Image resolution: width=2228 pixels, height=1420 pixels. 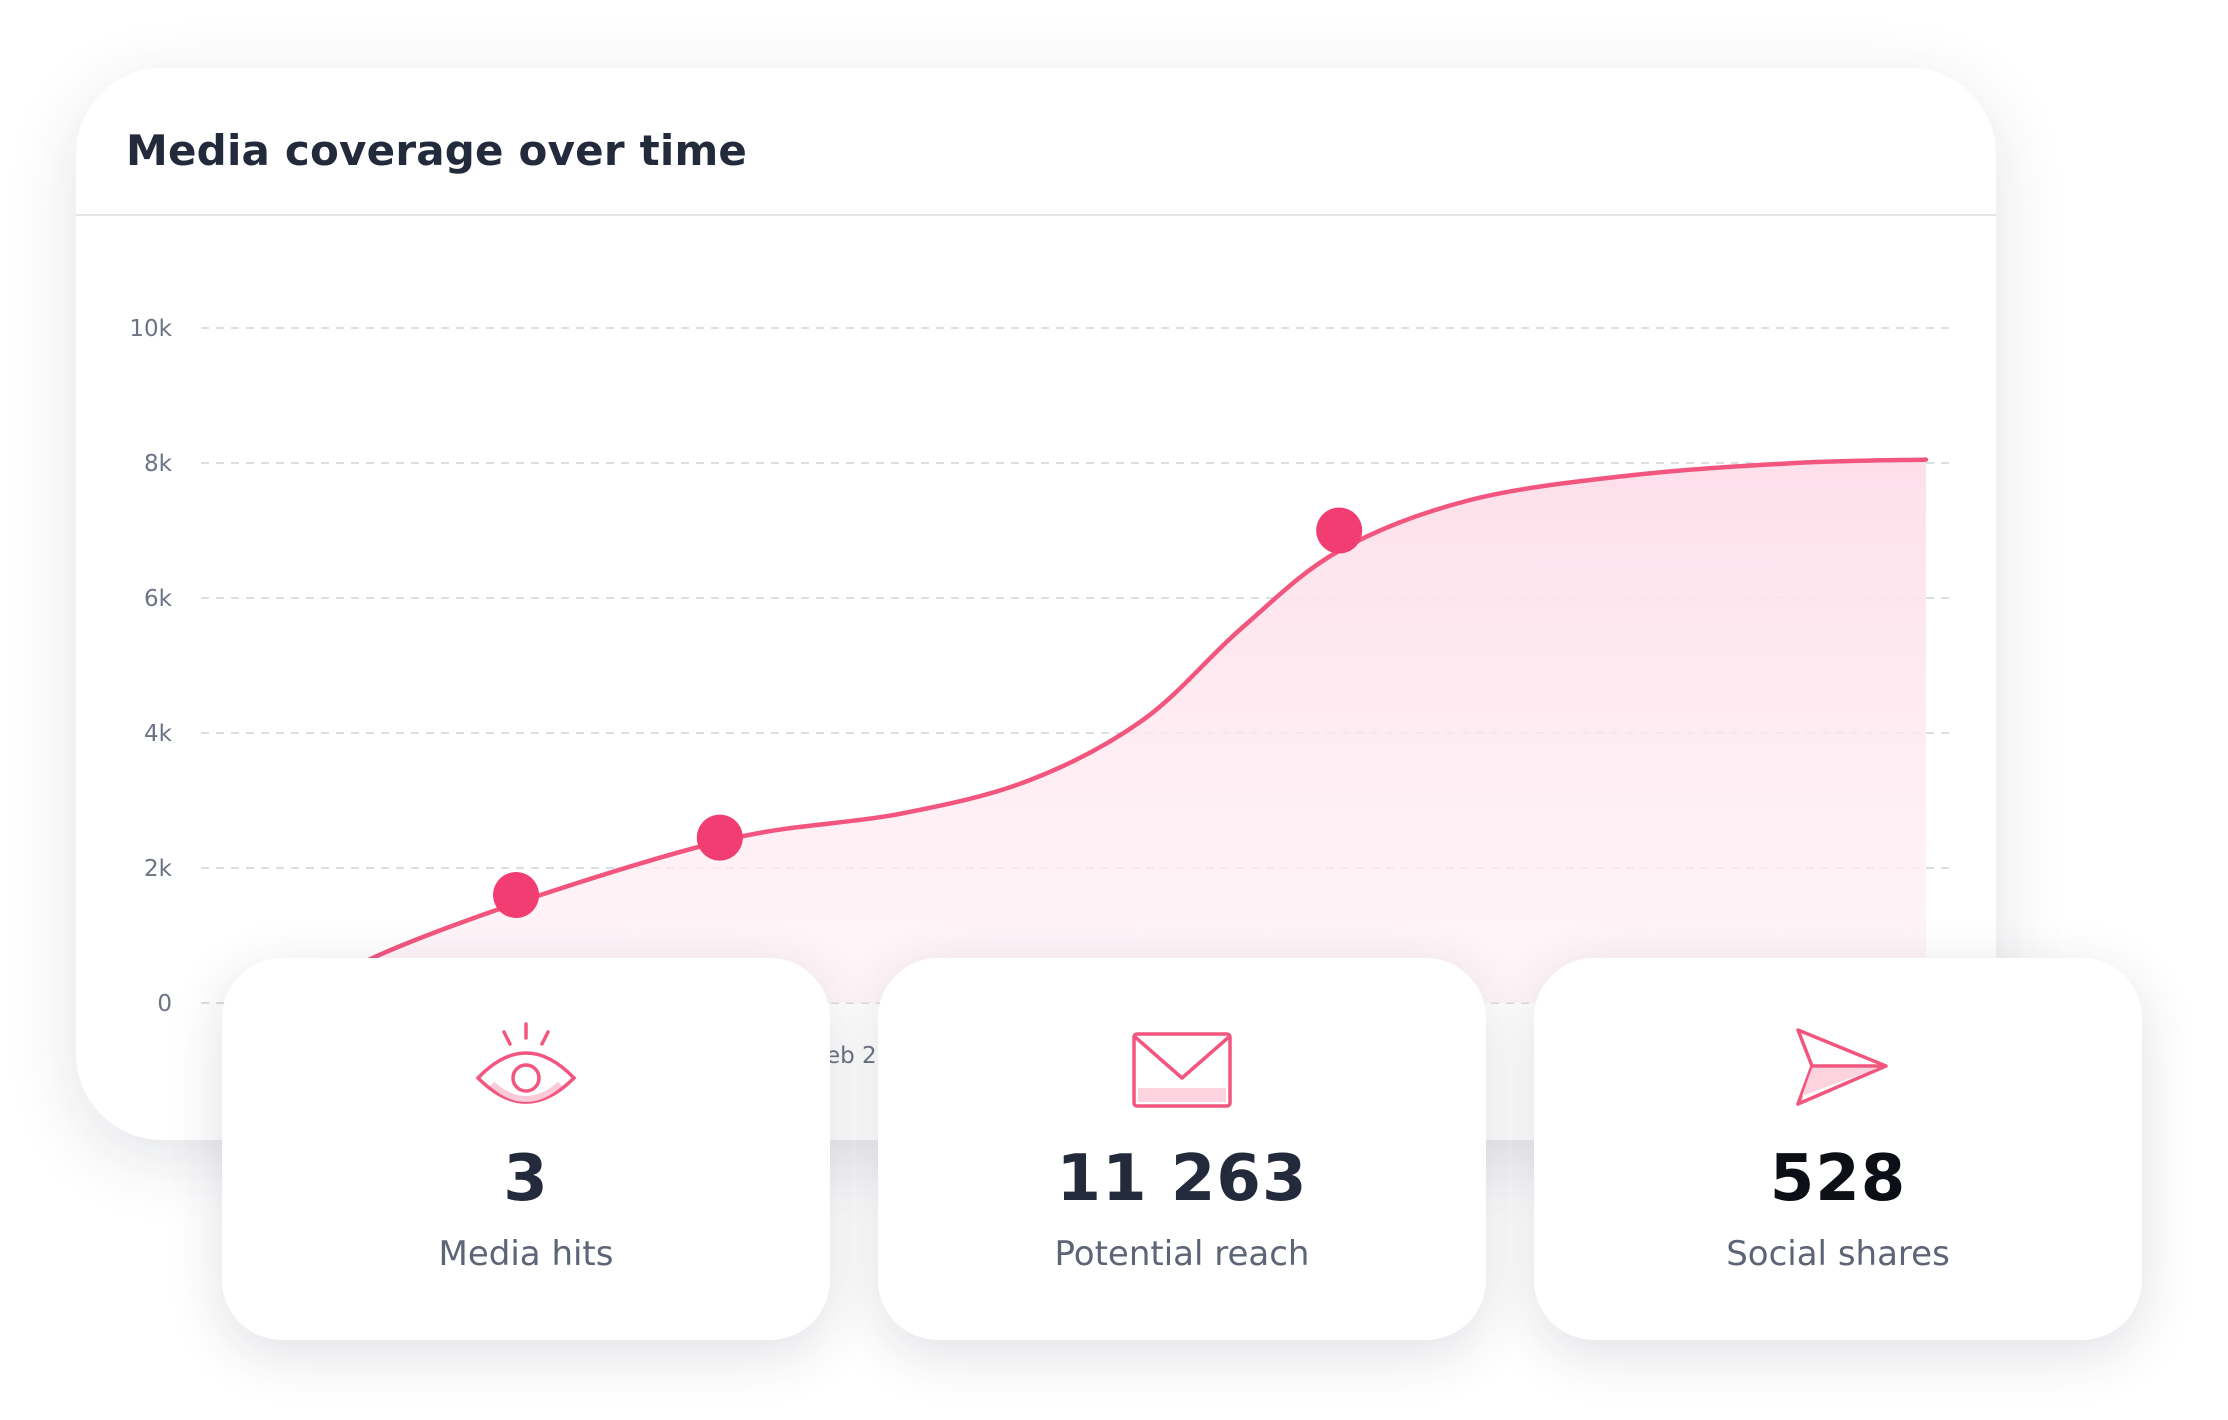 What do you see at coordinates (437, 150) in the screenshot?
I see `chart-title: Media coverage over time` at bounding box center [437, 150].